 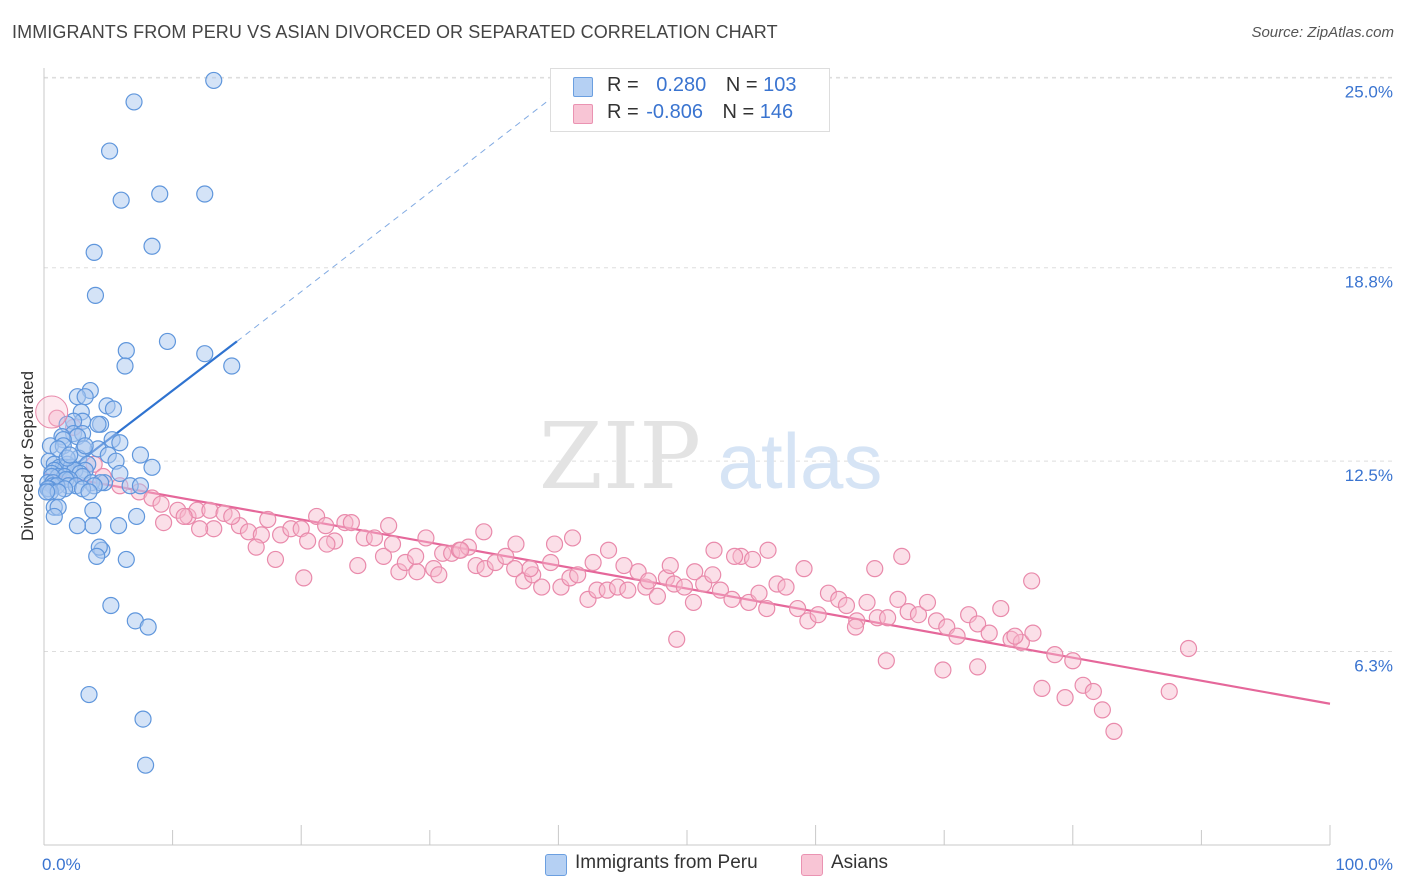 What do you see at coordinates (710, 456) in the screenshot?
I see `watermark: ZIP atlas` at bounding box center [710, 456].